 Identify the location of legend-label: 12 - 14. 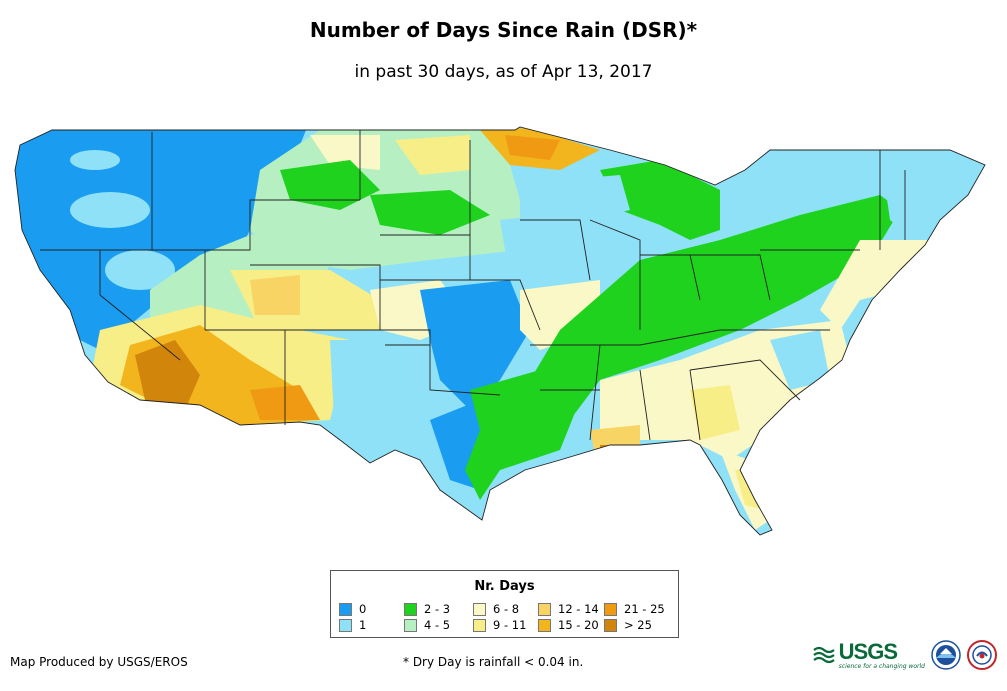
(578, 609).